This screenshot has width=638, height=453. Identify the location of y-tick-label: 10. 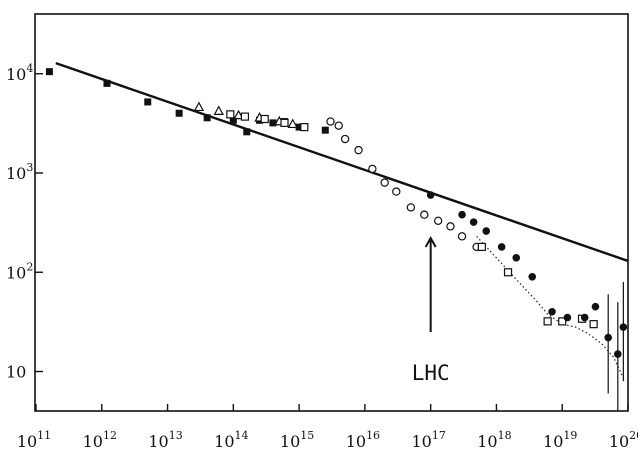
(16, 372).